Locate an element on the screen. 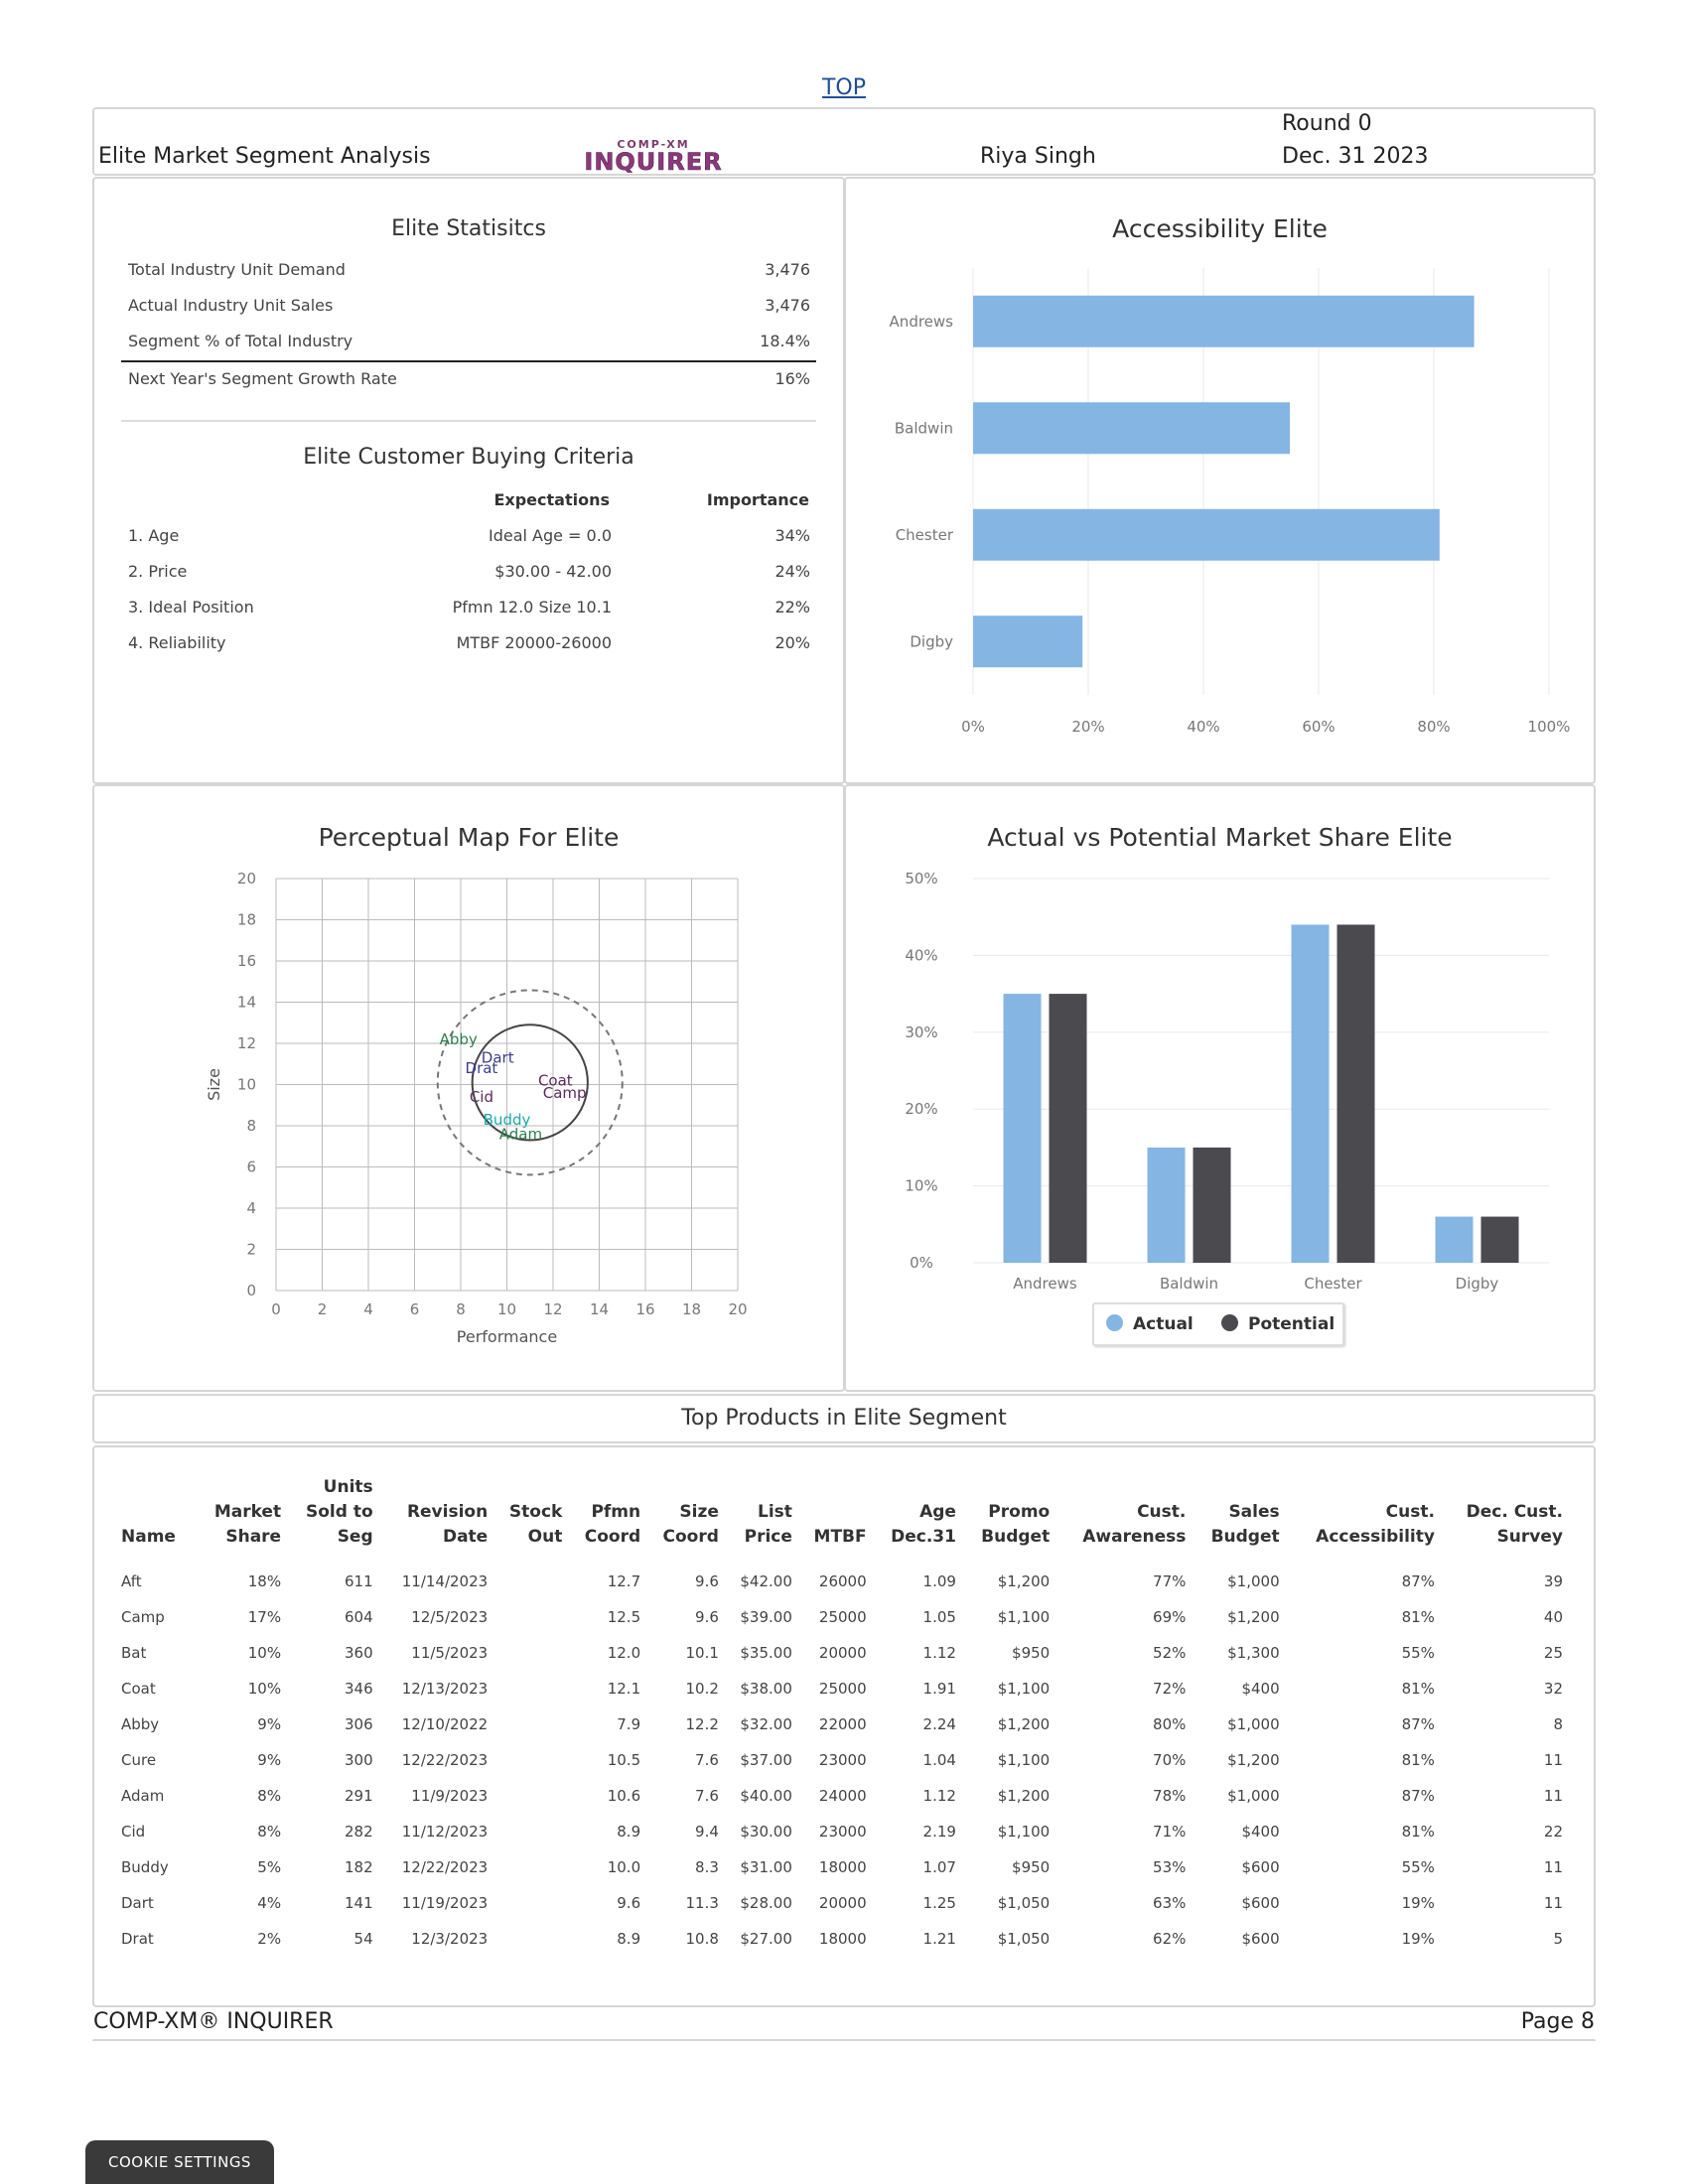 This screenshot has height=2184, width=1688. product-marker: Camp is located at coordinates (565, 1093).